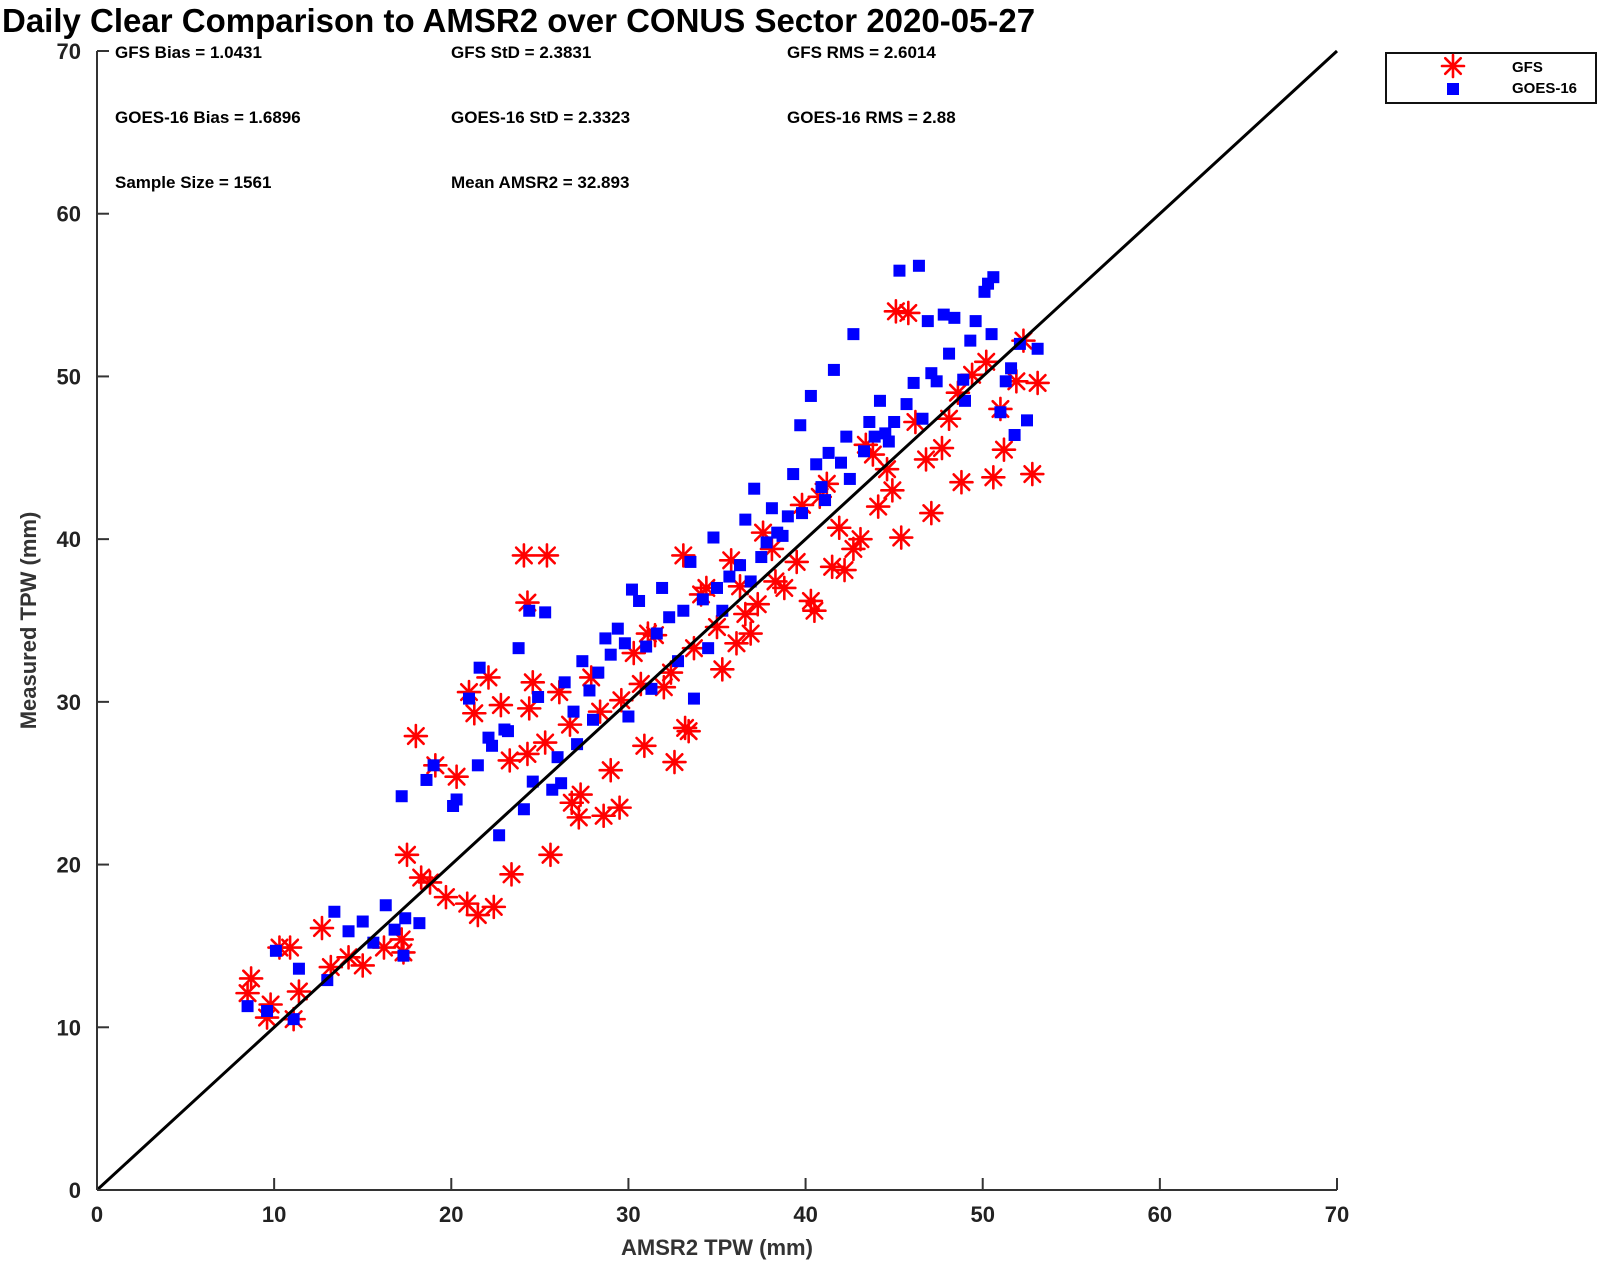 The width and height of the screenshot is (1600, 1264). What do you see at coordinates (69, 214) in the screenshot?
I see `y-tick-label: 60` at bounding box center [69, 214].